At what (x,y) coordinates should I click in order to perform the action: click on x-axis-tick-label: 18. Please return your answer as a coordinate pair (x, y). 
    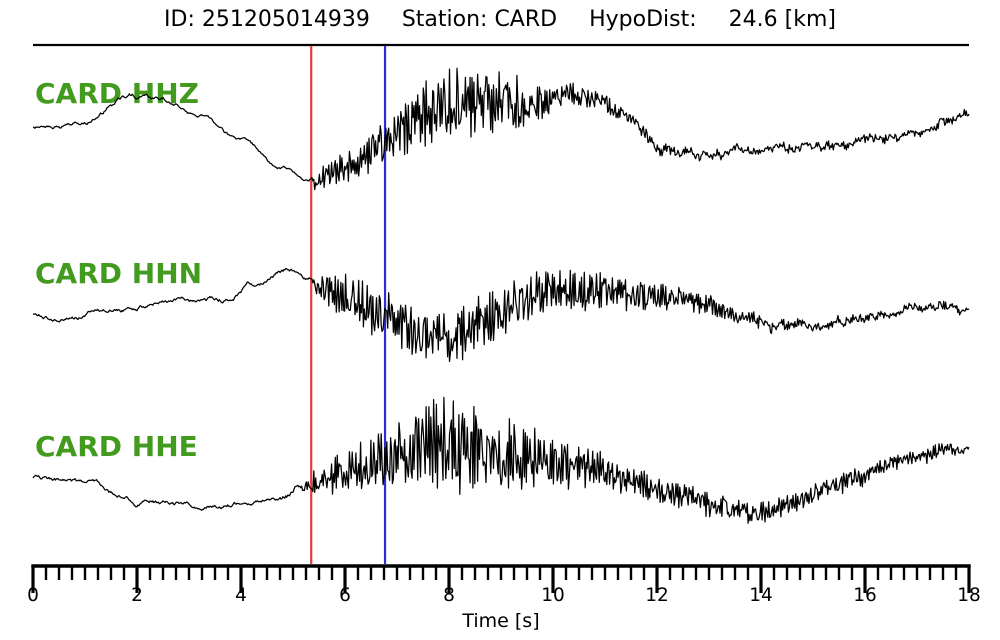
    Looking at the image, I should click on (969, 595).